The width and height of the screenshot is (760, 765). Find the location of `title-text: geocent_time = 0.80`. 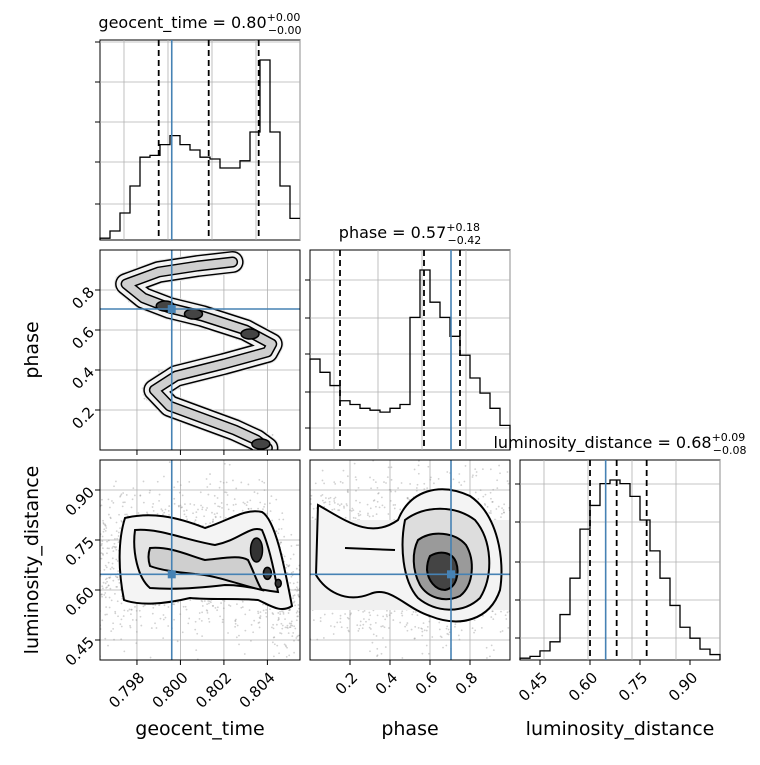

title-text: geocent_time = 0.80 is located at coordinates (182, 23).